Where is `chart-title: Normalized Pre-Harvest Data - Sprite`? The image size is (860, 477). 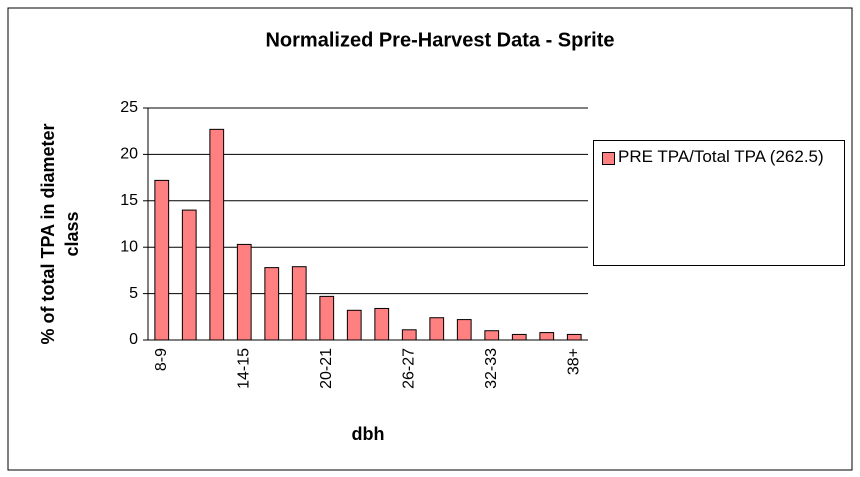 chart-title: Normalized Pre-Harvest Data - Sprite is located at coordinates (439, 40).